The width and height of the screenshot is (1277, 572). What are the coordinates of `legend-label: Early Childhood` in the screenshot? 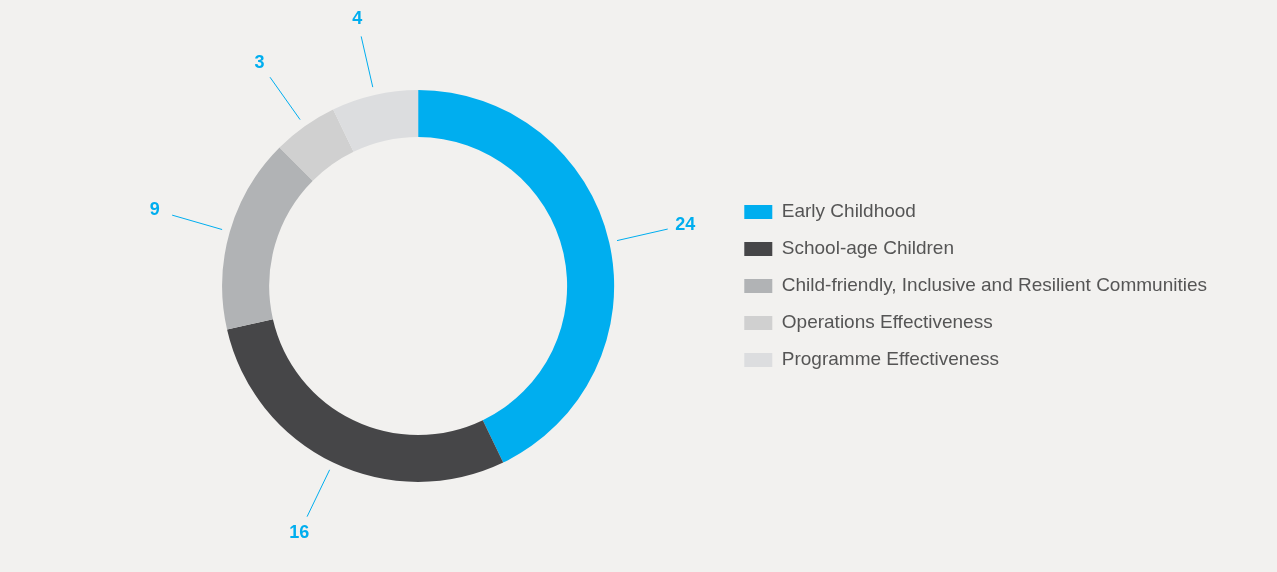 It's located at (848, 211).